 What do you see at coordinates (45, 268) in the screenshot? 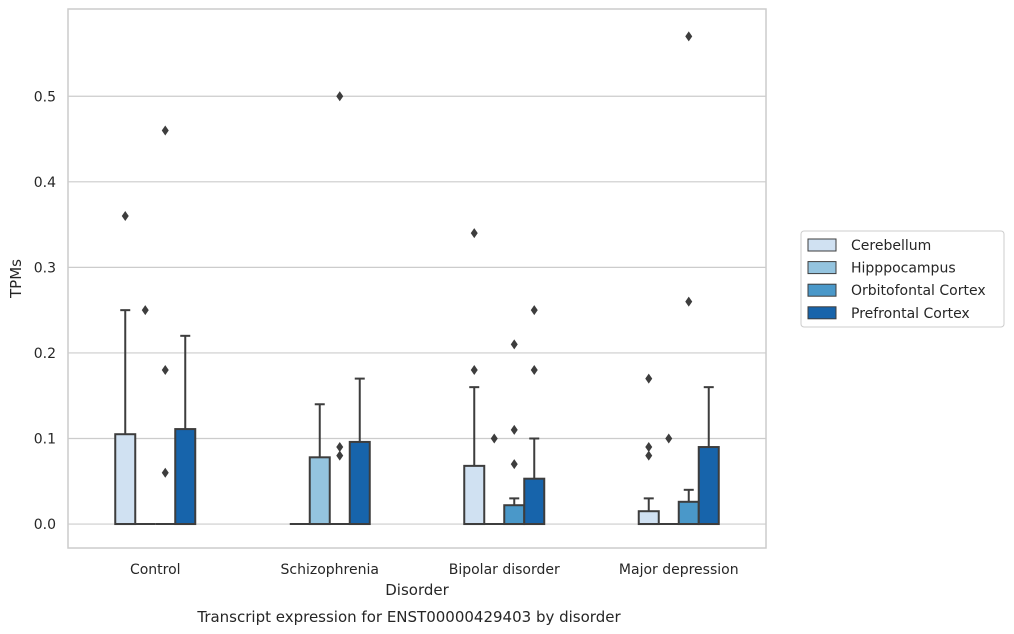
I see `y-tick-label: 0.3` at bounding box center [45, 268].